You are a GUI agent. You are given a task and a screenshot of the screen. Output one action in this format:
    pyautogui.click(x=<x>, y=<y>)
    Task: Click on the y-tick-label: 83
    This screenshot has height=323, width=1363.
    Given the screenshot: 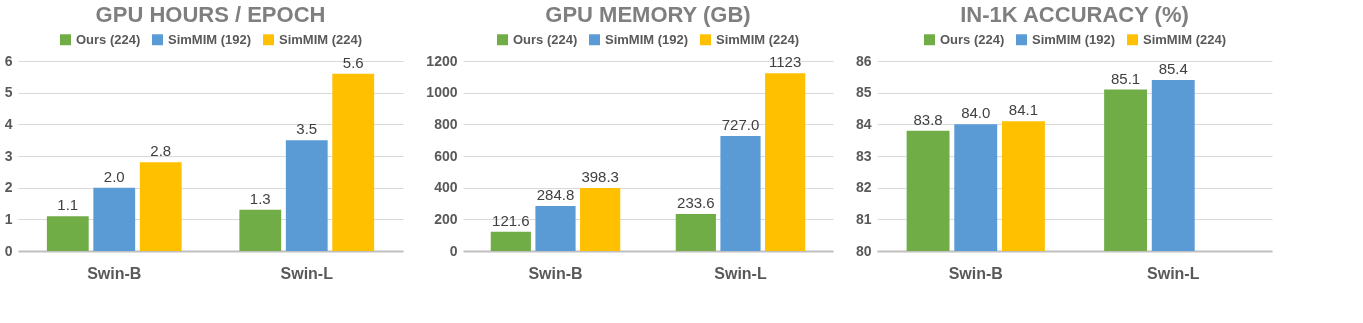 What is the action you would take?
    pyautogui.click(x=863, y=155)
    